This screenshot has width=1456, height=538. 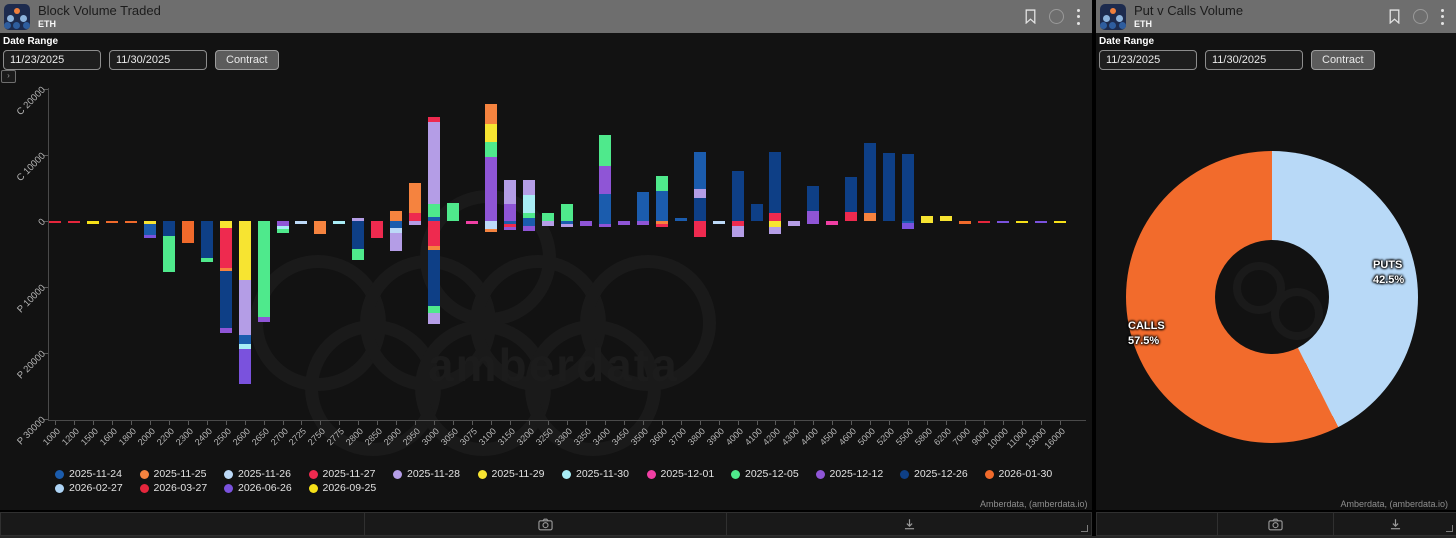 What do you see at coordinates (1027, 474) in the screenshot?
I see `legend-item-2026-01-30: 2026-01-30` at bounding box center [1027, 474].